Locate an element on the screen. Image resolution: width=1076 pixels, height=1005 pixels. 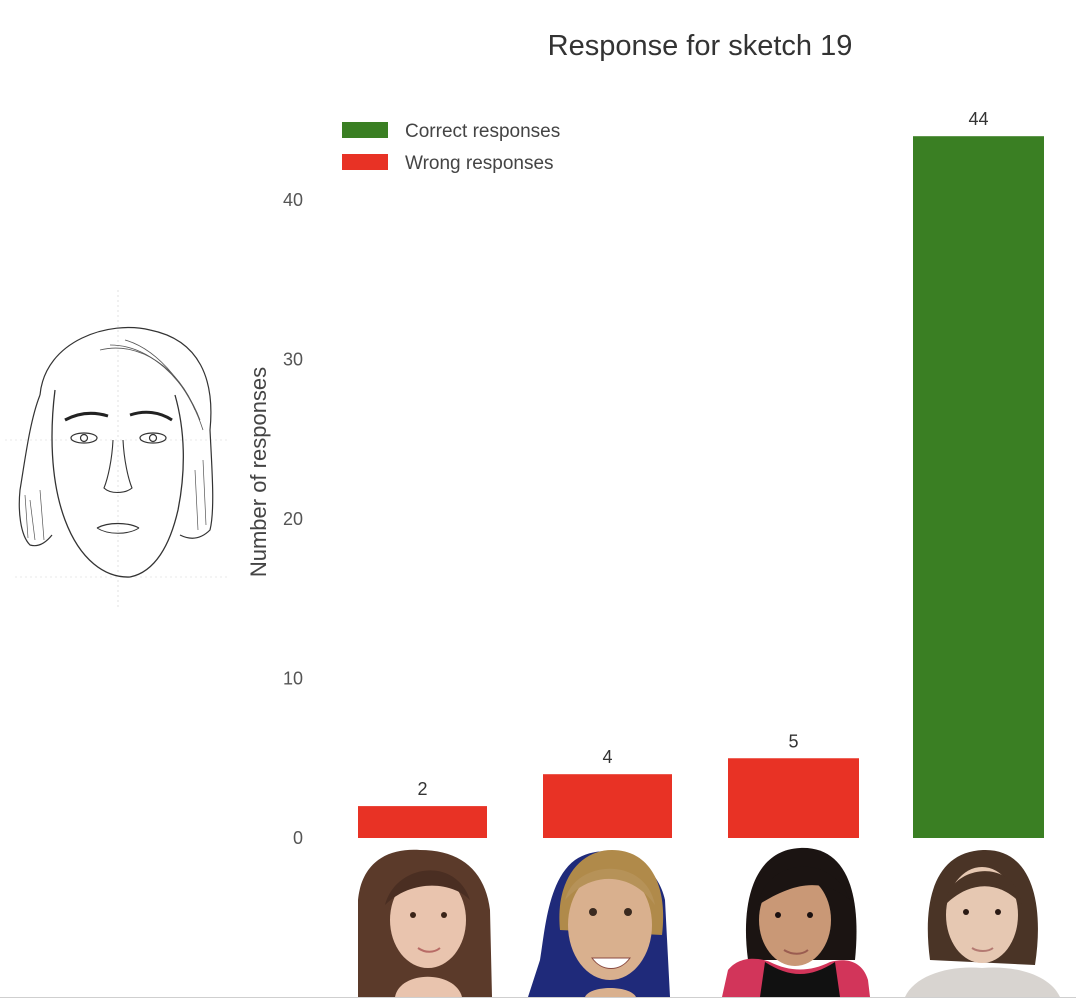
legend-swatch-correct is located at coordinates (365, 130).